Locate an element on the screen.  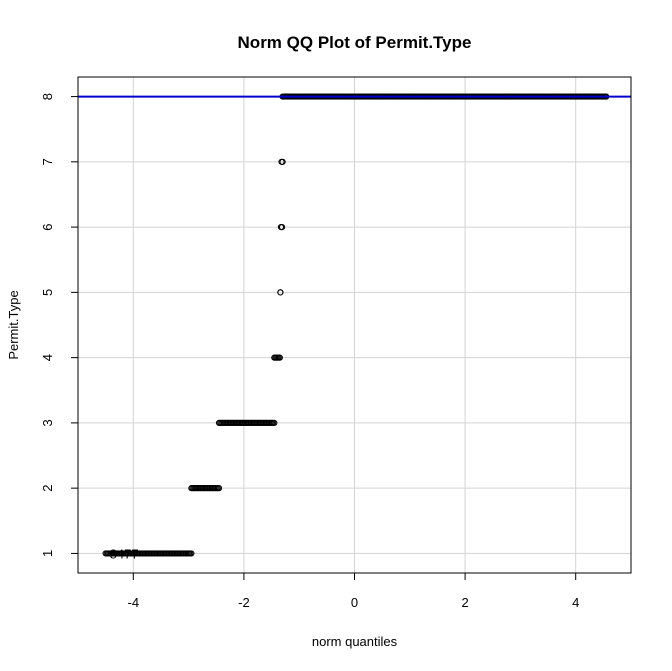
y-tick-label: 8 is located at coordinates (47, 96).